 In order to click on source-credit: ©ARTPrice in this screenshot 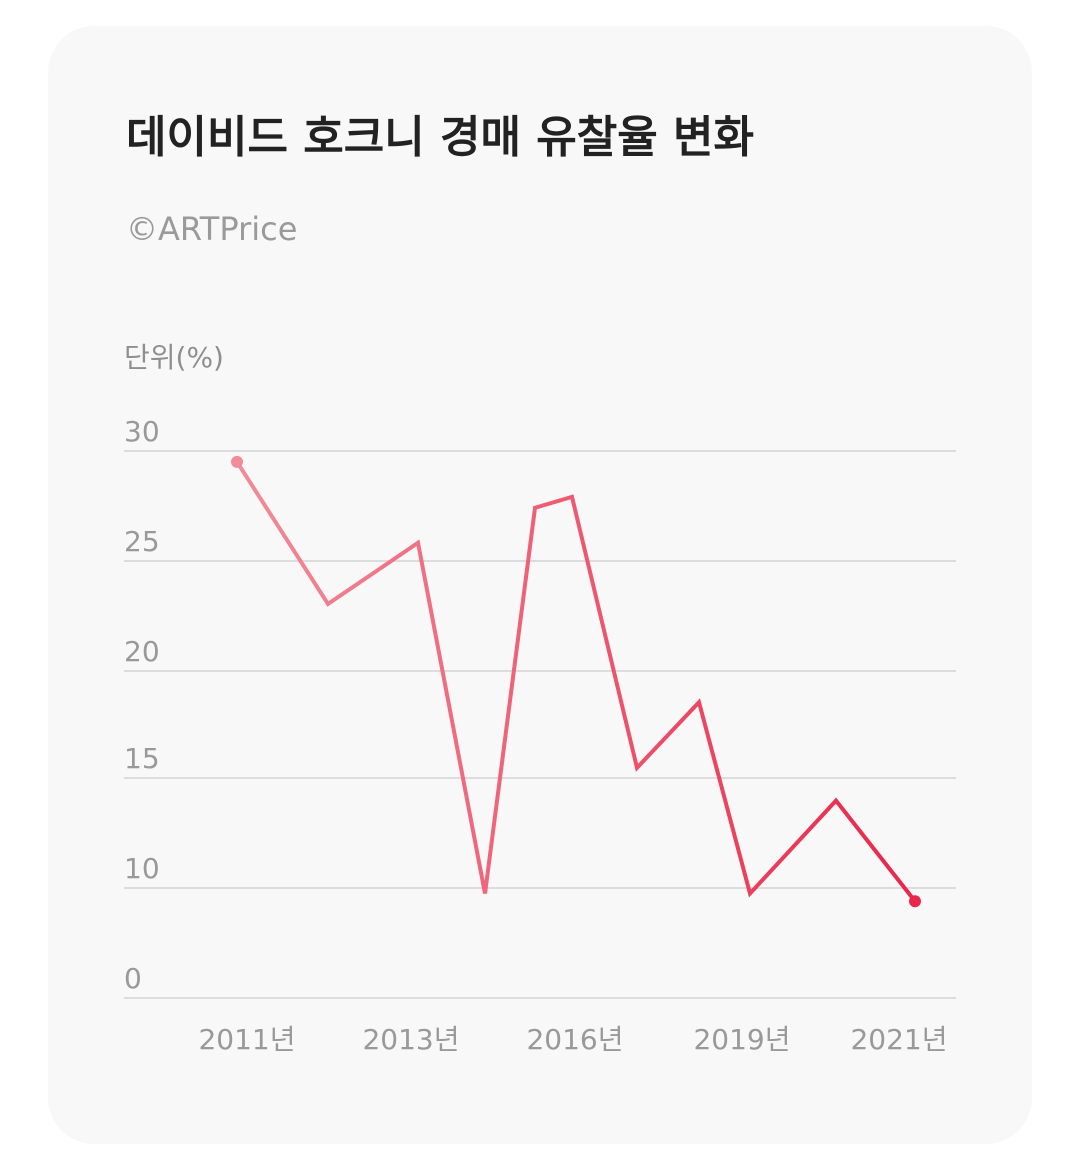, I will do `click(212, 229)`.